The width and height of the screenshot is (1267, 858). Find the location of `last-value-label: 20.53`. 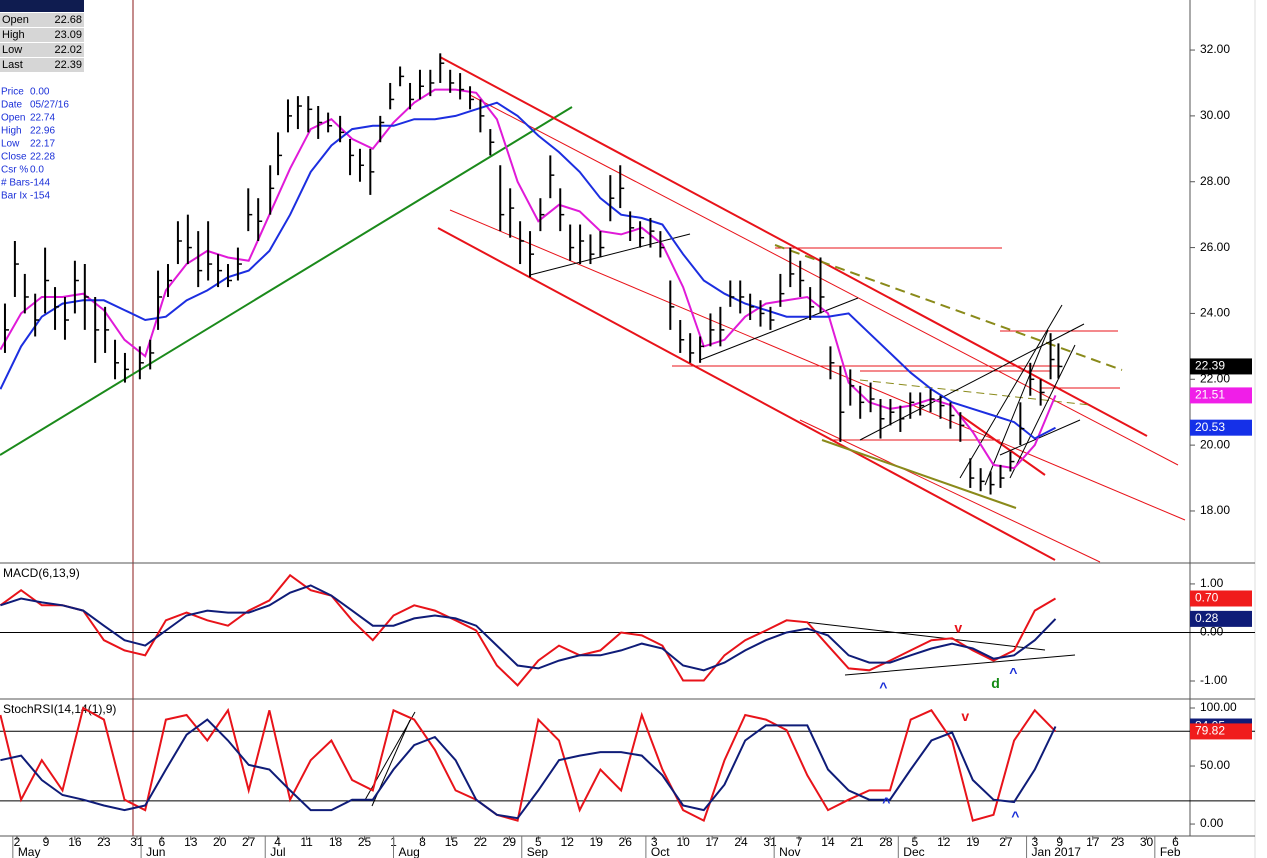

last-value-label: 20.53 is located at coordinates (1210, 427).